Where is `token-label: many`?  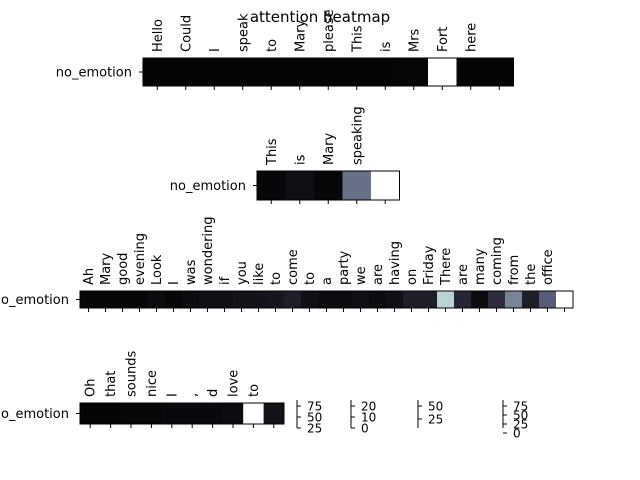 token-label: many is located at coordinates (480, 266).